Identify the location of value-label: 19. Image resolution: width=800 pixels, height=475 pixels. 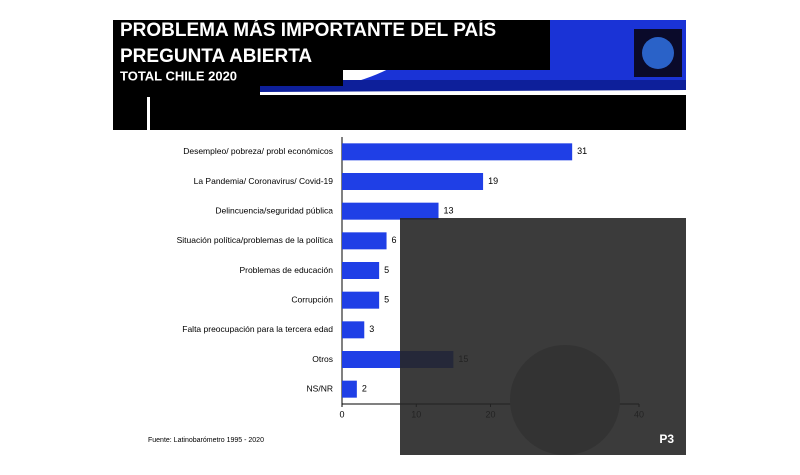
(493, 181).